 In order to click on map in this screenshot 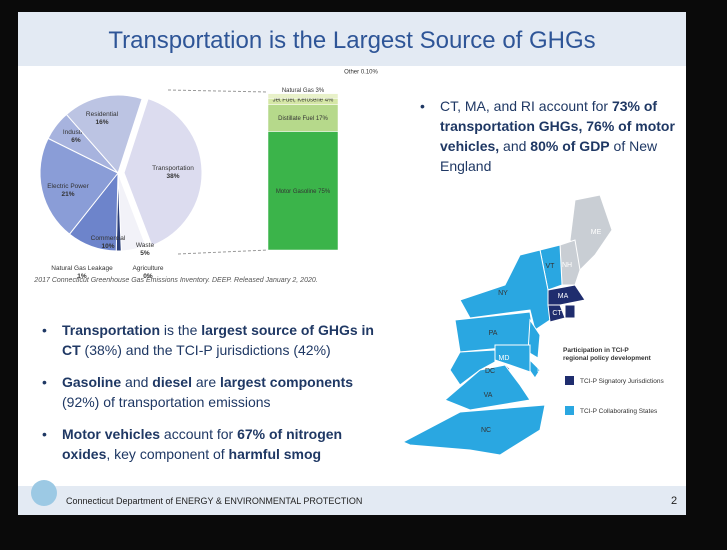, I will do `click(507, 325)`.